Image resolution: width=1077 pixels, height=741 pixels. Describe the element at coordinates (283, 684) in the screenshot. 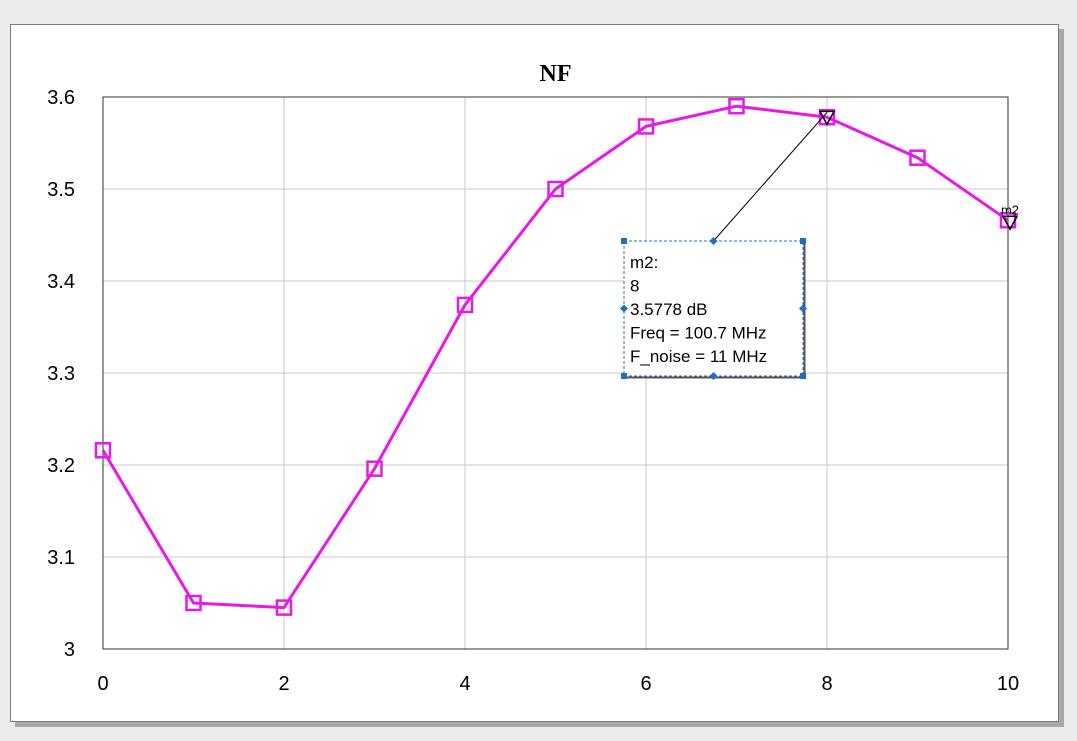

I see `x-tick-label: 2` at that location.